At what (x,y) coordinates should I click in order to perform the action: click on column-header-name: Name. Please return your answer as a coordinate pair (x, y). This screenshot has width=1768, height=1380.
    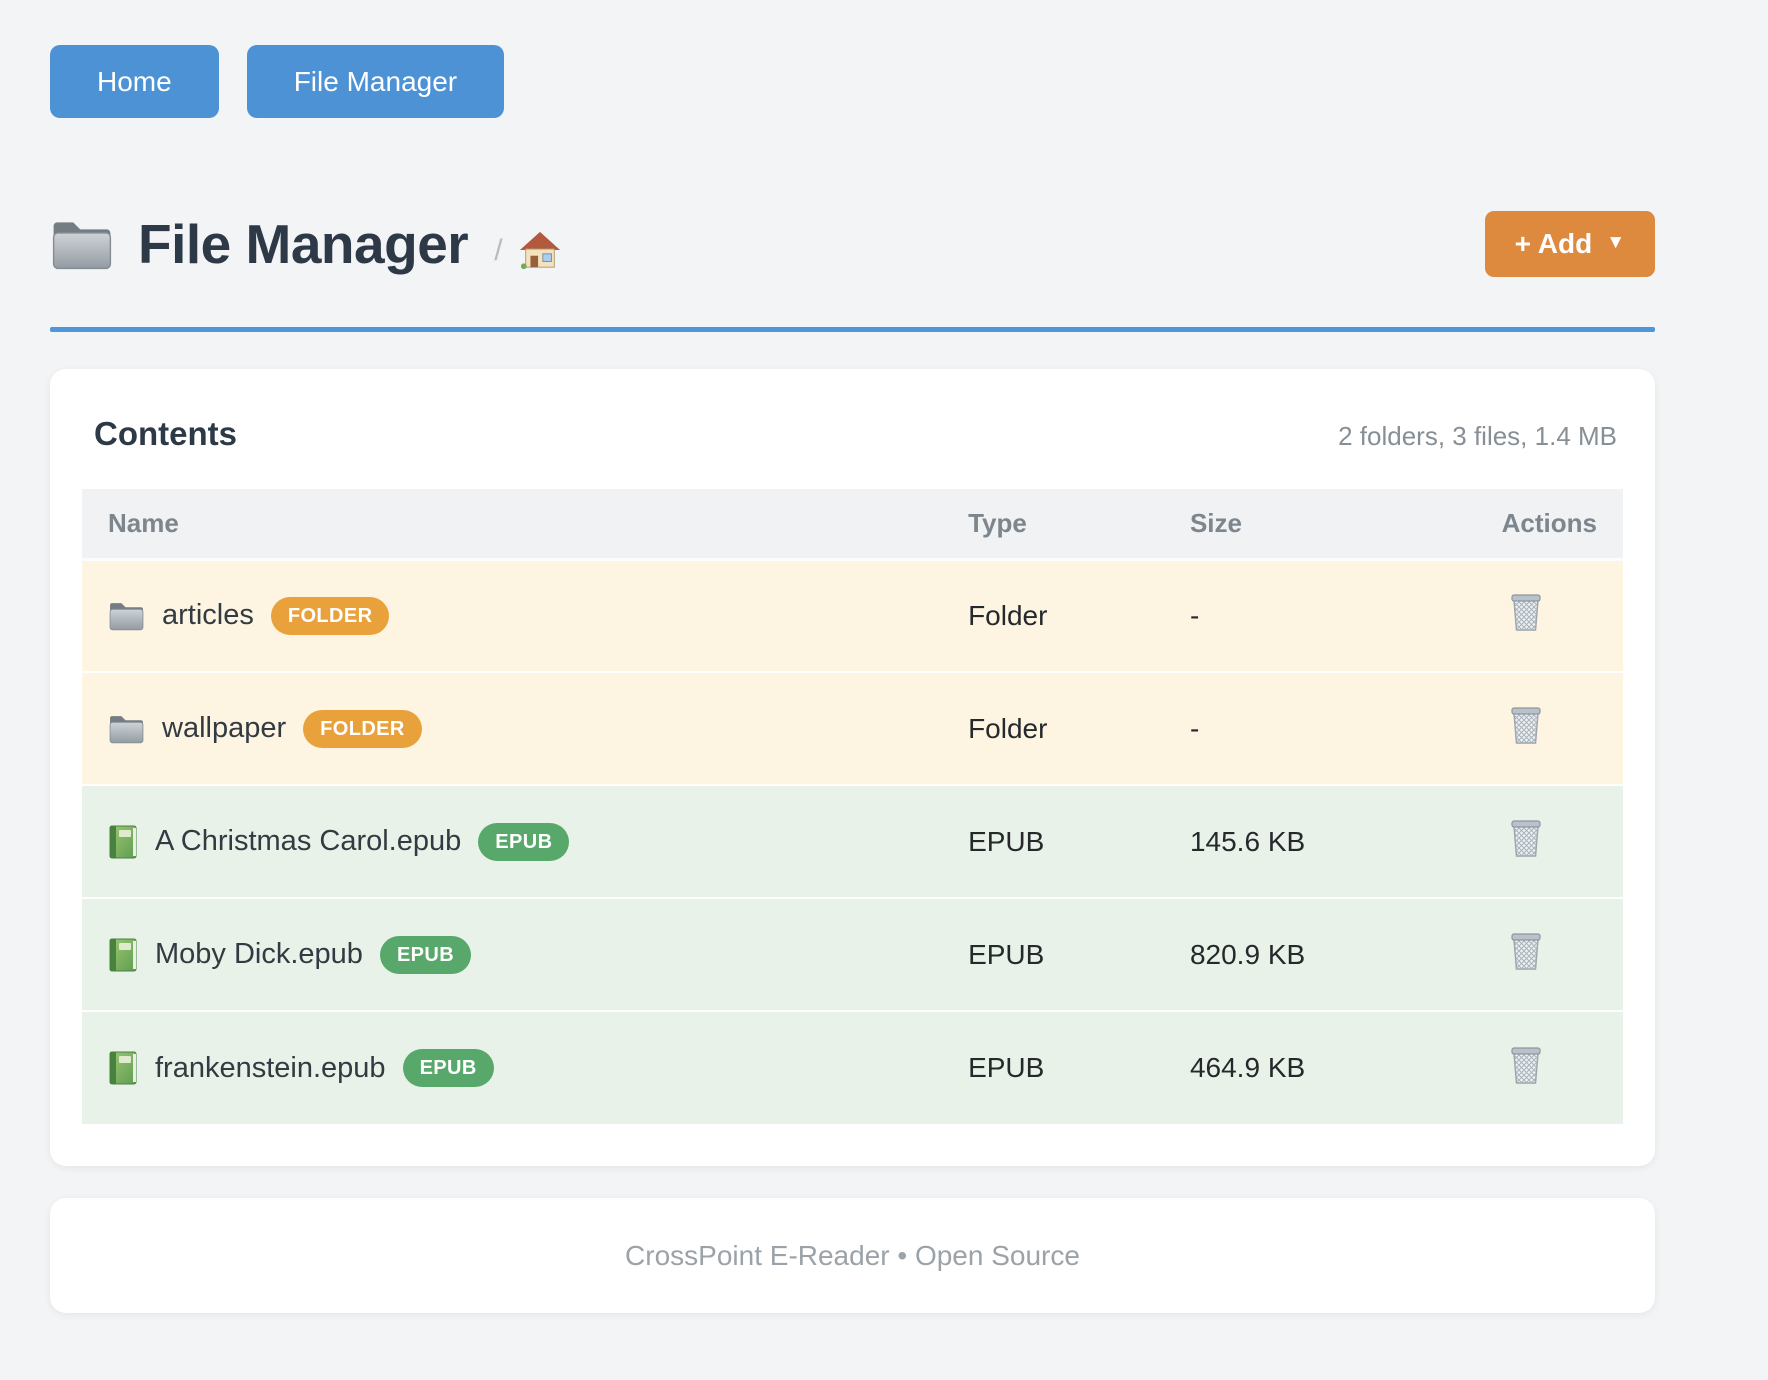
    Looking at the image, I should click on (525, 525).